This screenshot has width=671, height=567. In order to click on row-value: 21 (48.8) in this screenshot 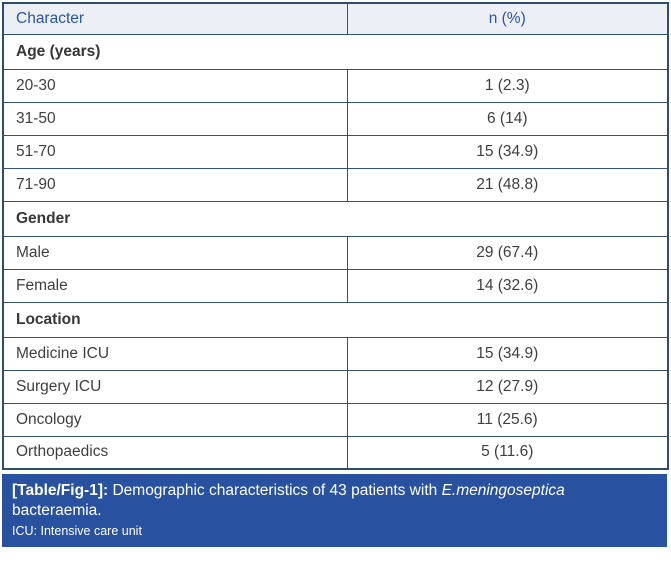, I will do `click(507, 184)`.